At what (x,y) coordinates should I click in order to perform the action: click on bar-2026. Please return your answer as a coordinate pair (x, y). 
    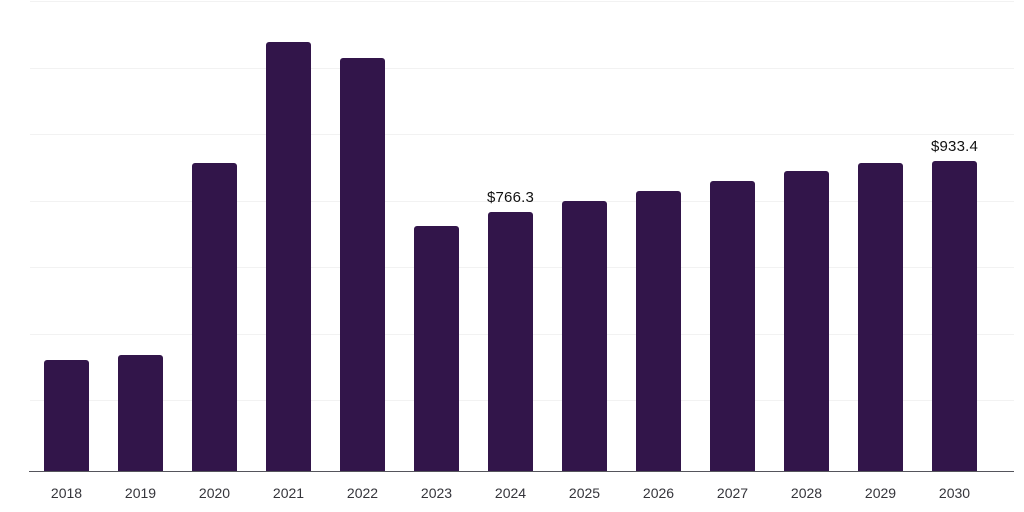
    Looking at the image, I should click on (658, 330).